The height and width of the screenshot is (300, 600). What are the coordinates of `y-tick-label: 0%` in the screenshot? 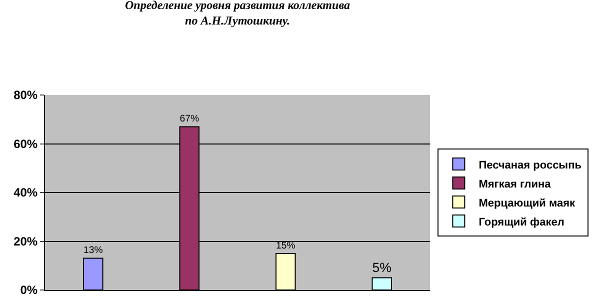 It's located at (29, 290).